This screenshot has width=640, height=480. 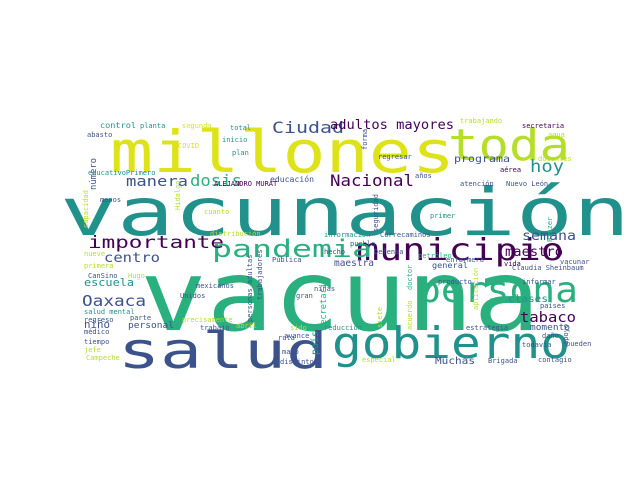 What do you see at coordinates (410, 277) in the screenshot?
I see `word-small: doctor` at bounding box center [410, 277].